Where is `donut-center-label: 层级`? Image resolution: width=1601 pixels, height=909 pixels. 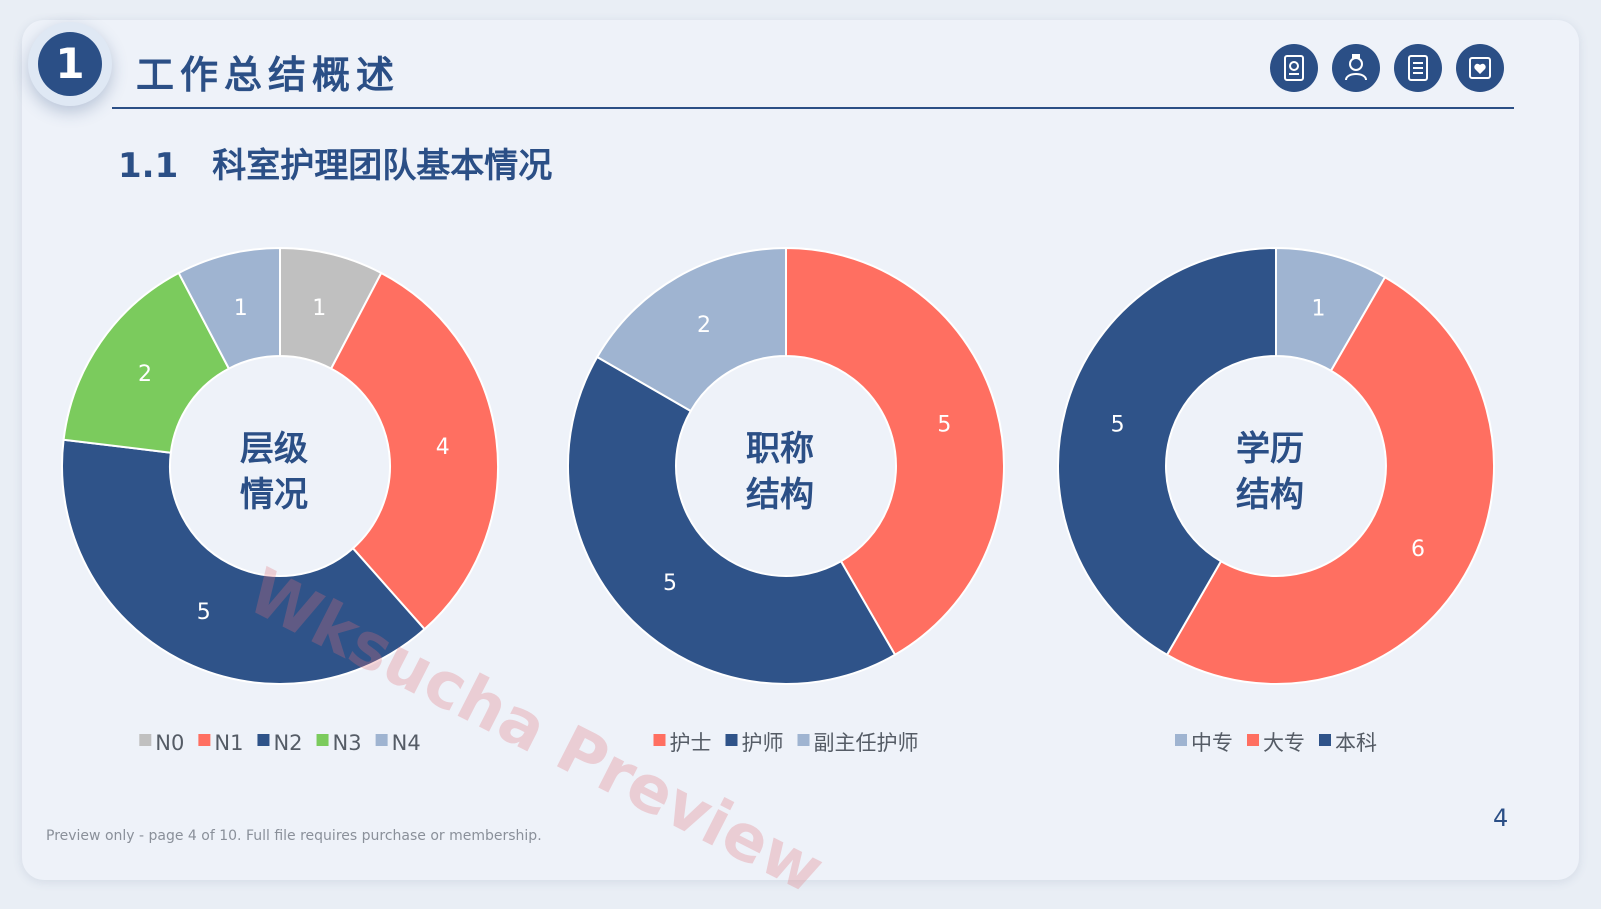
donut-center-label: 层级 is located at coordinates (274, 449).